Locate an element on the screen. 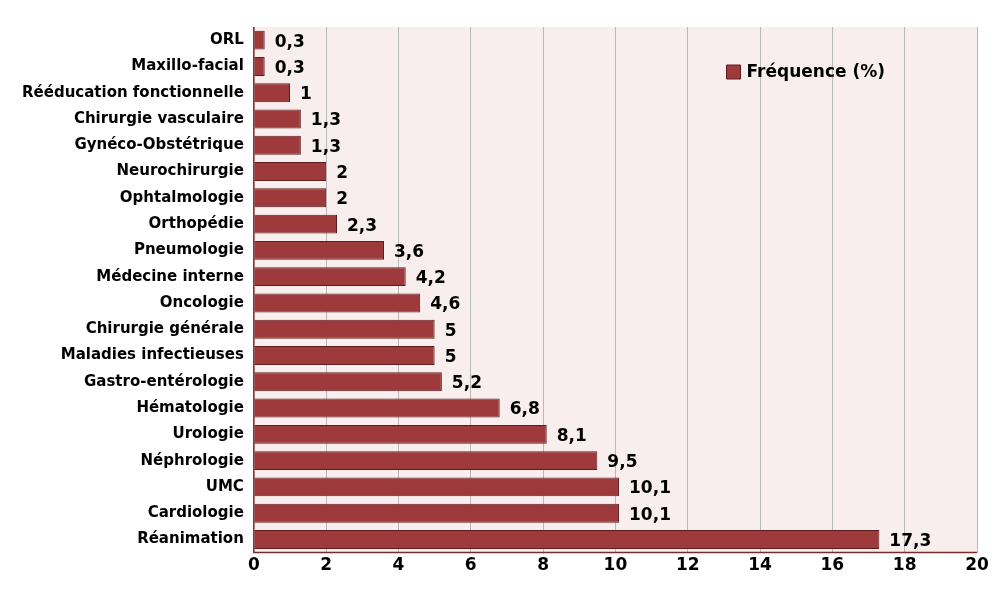  y-tick-label: Cardiologie is located at coordinates (195, 512).